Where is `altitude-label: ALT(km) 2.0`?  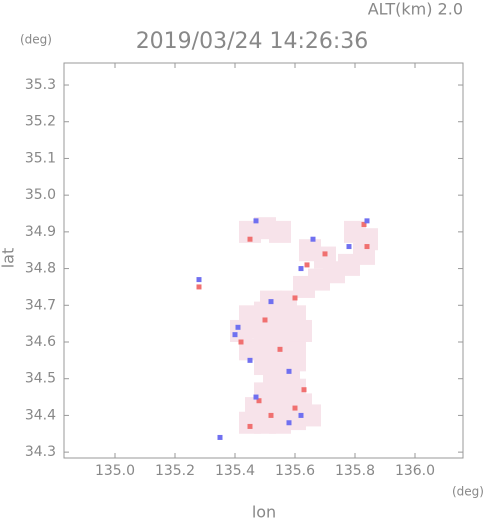 altitude-label: ALT(km) 2.0 is located at coordinates (415, 9).